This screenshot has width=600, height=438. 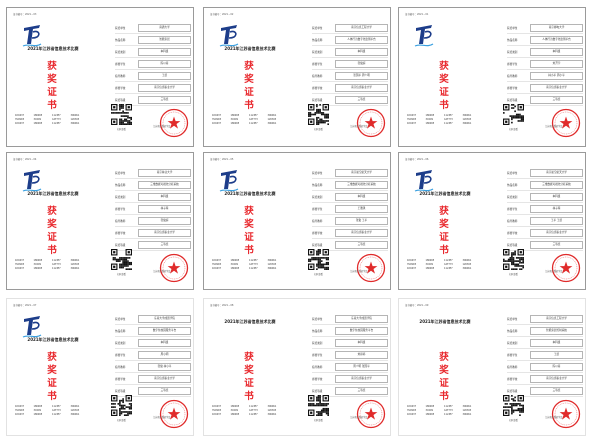 What do you see at coordinates (52, 105) in the screenshot?
I see `award-char: 书` at bounding box center [52, 105].